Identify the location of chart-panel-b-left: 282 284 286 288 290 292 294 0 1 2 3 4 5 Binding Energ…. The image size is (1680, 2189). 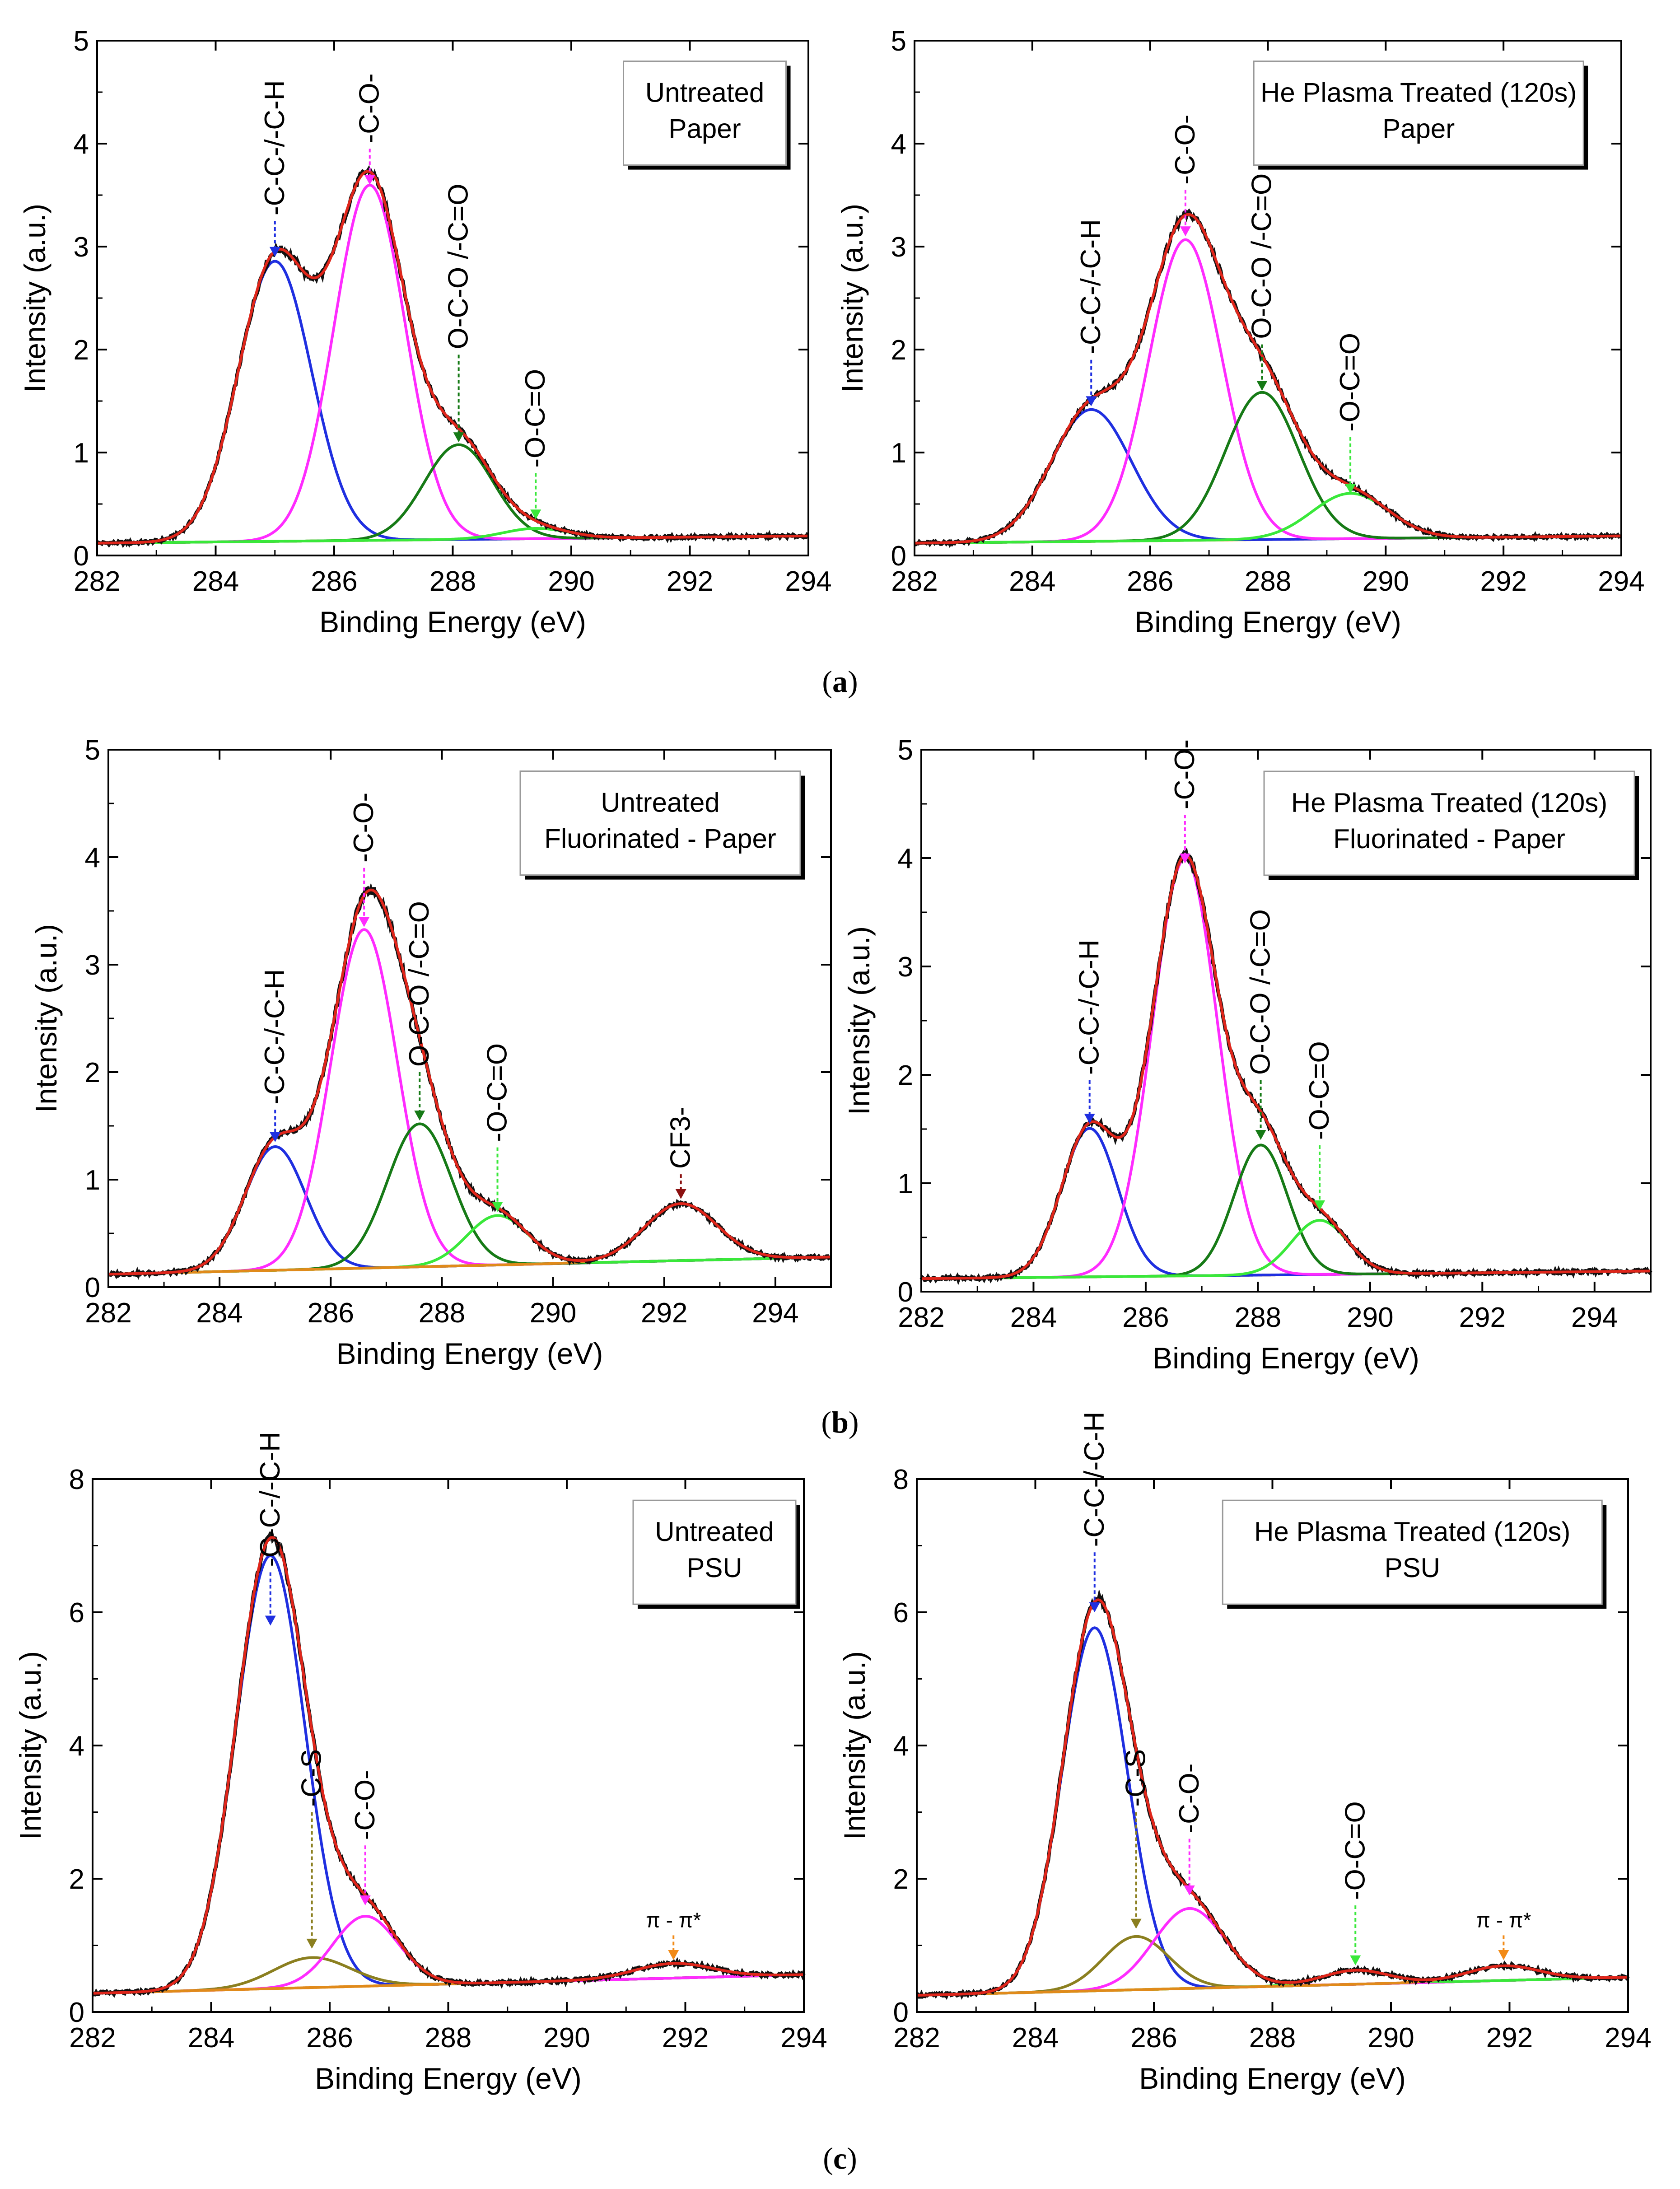
(430, 1052).